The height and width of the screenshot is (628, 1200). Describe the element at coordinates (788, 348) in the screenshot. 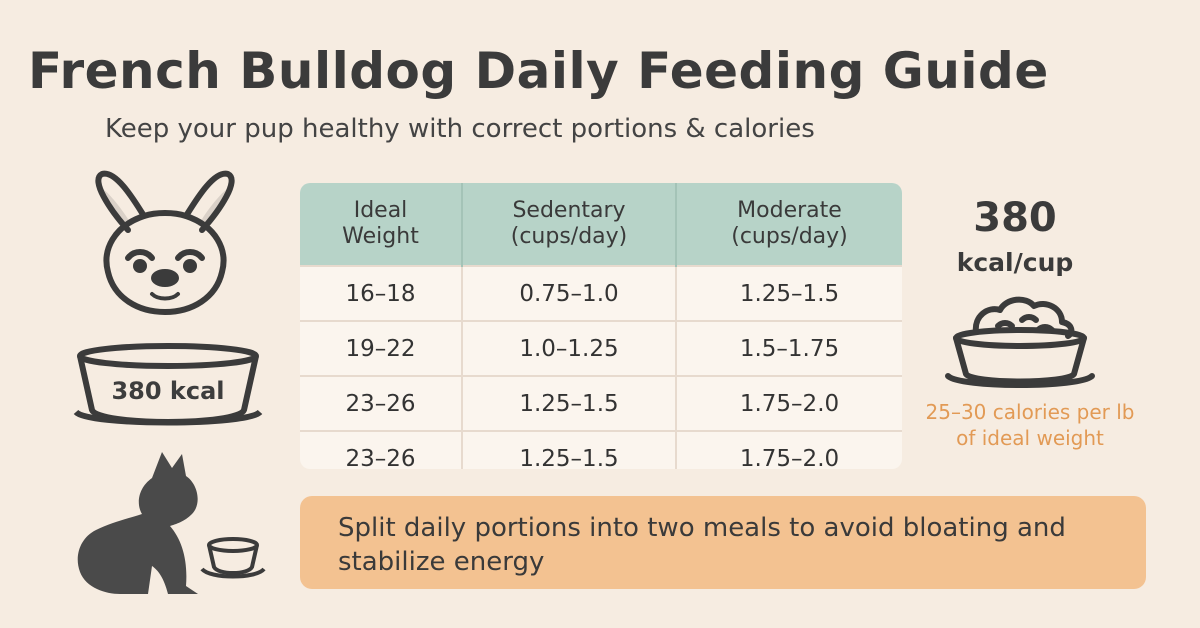

I see `cell-moderate: 1.5–1.75` at that location.